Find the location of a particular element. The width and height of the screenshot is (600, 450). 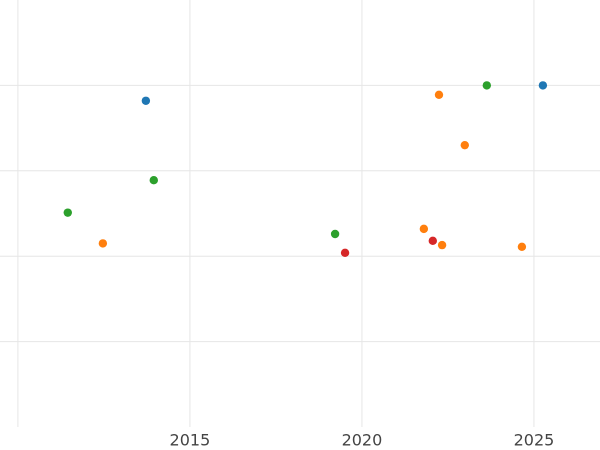

x-tick-label: 2025 is located at coordinates (534, 440).